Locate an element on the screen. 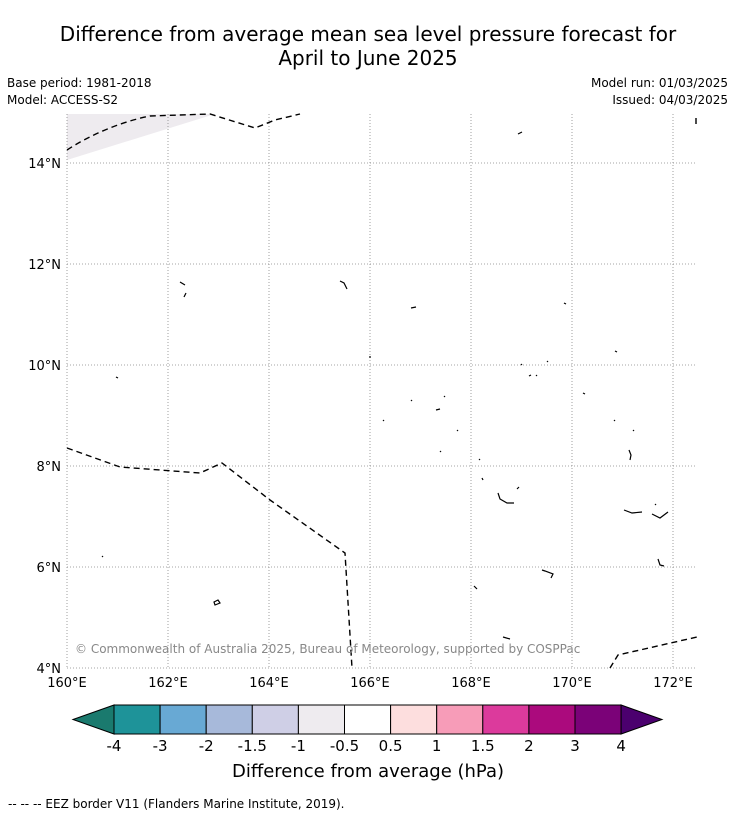  latitude-tick-label: 8°N is located at coordinates (49, 467).